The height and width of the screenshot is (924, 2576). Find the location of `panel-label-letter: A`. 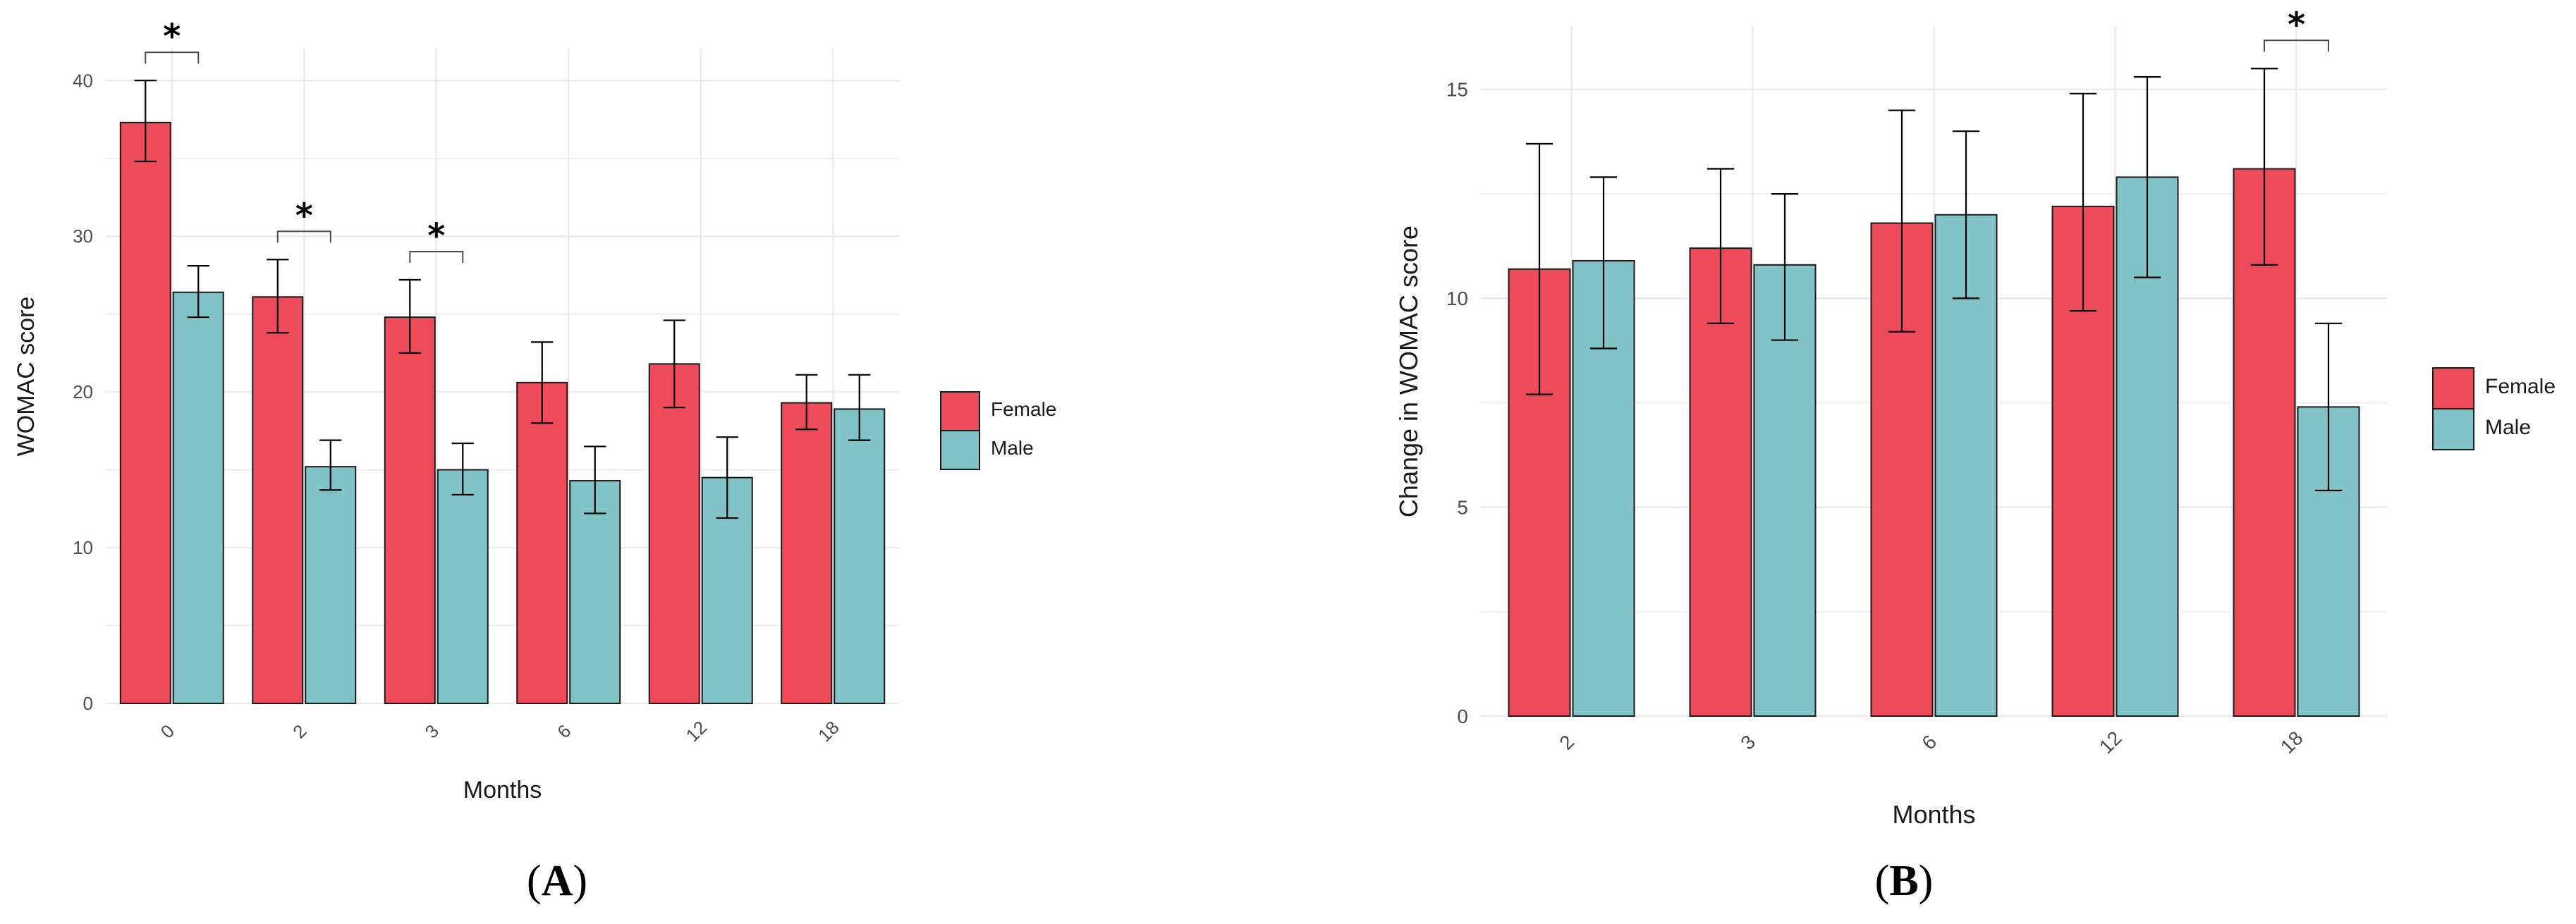

panel-label-letter: A is located at coordinates (558, 881).